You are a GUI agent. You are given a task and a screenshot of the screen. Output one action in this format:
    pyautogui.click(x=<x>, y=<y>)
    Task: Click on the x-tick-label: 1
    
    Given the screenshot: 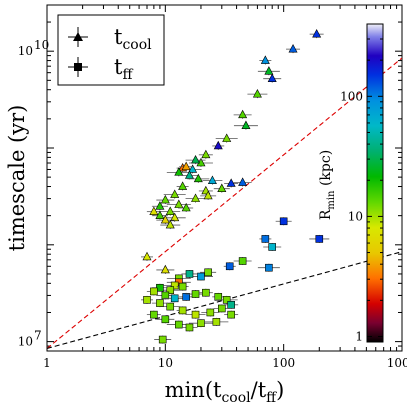 What is the action you would take?
    pyautogui.click(x=47, y=363)
    